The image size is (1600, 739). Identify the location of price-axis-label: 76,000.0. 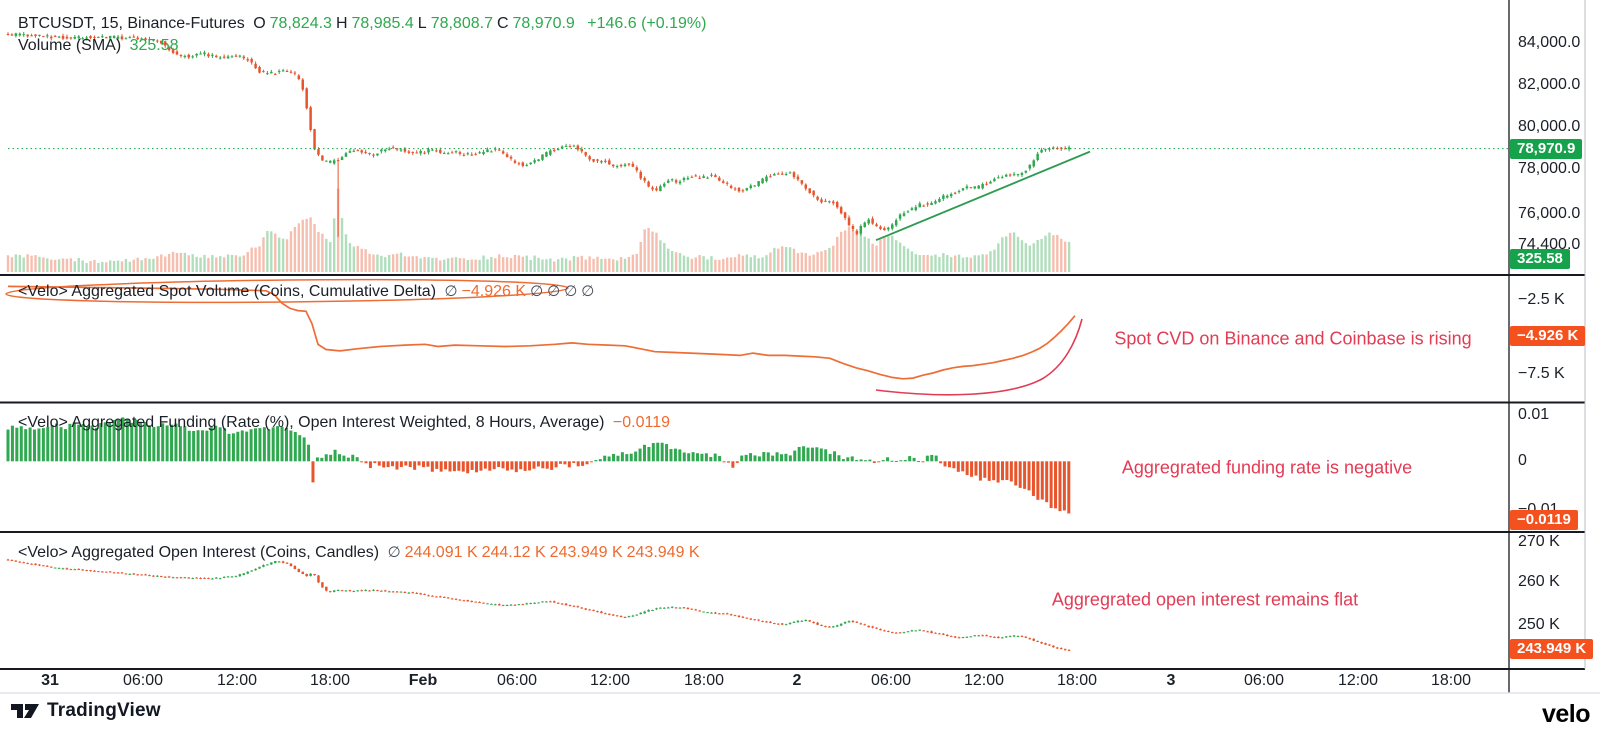
(1549, 213).